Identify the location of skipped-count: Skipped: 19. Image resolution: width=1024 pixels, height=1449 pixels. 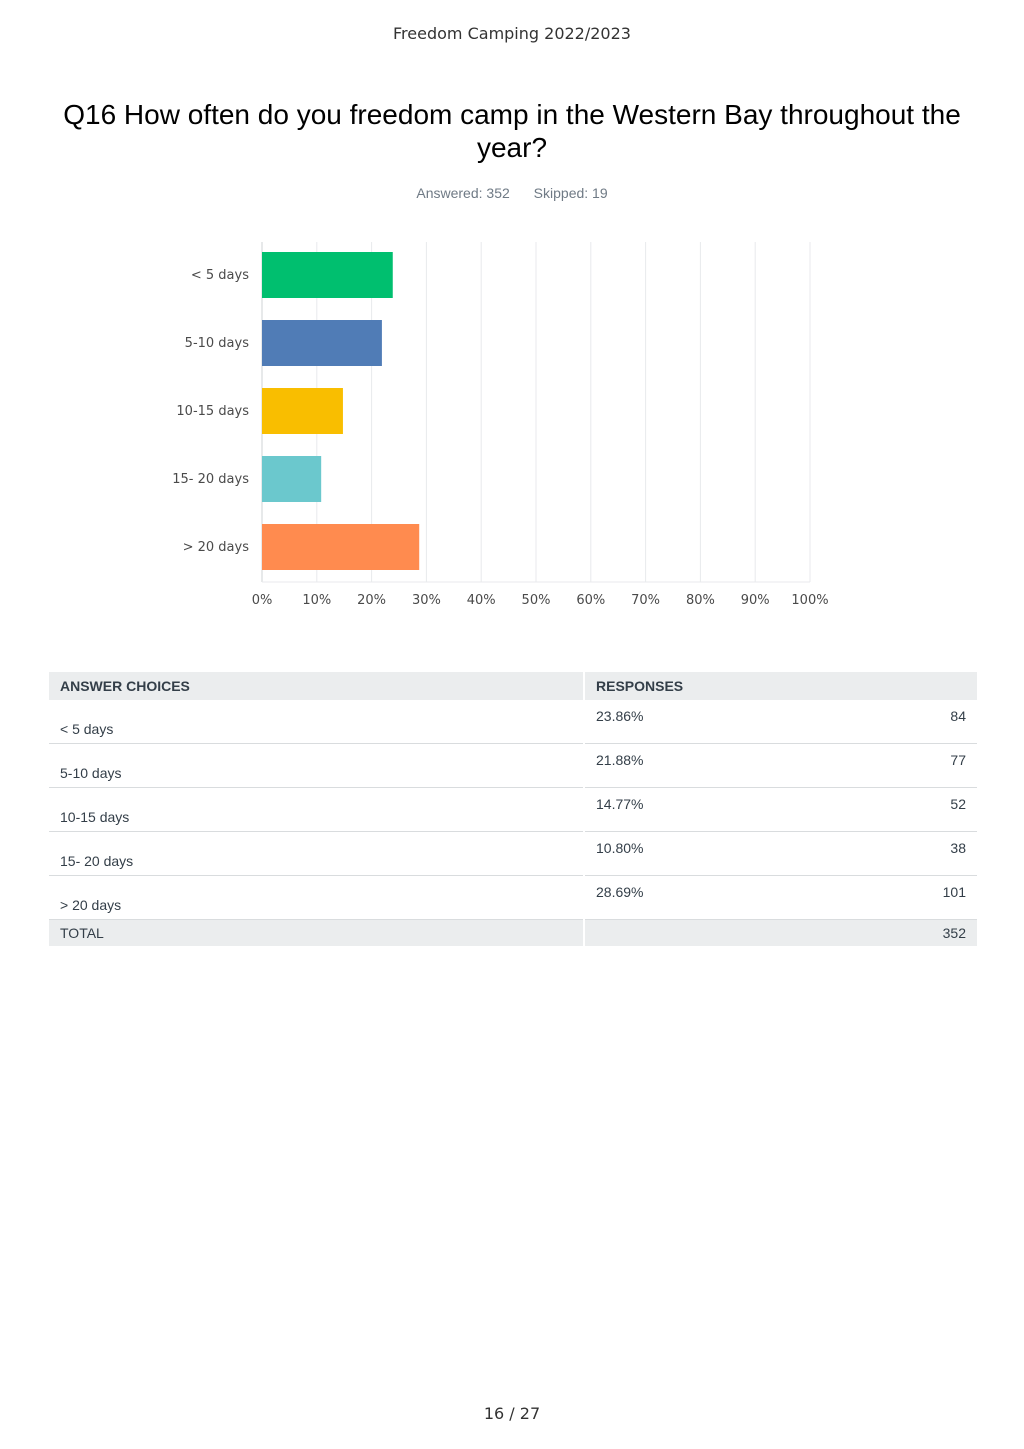
(570, 193).